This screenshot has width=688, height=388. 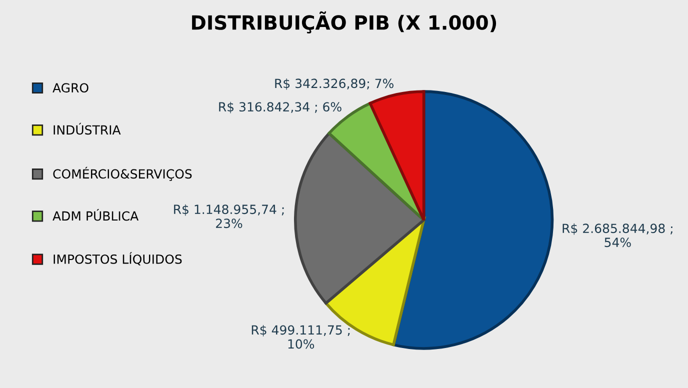 I want to click on chart-title: DISTRIBUIÇÃO PIB (X 1.000), so click(x=344, y=22).